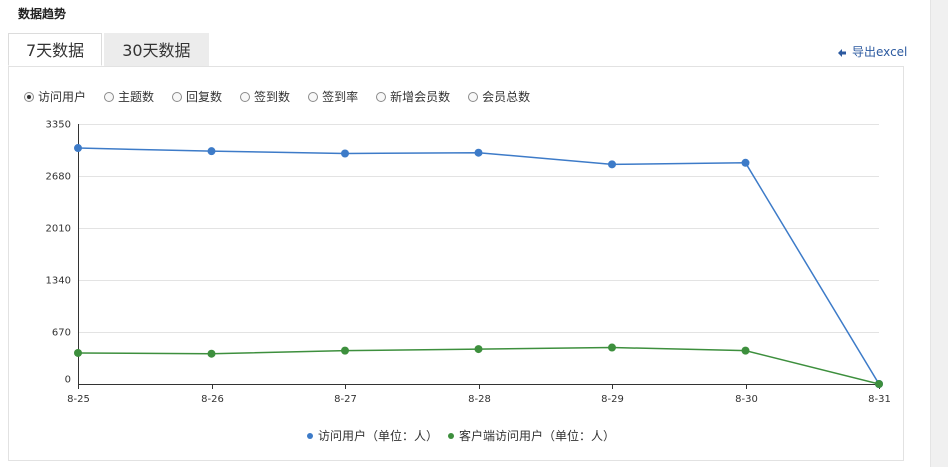 This screenshot has width=948, height=467. I want to click on x-tick-label: 8-30, so click(746, 399).